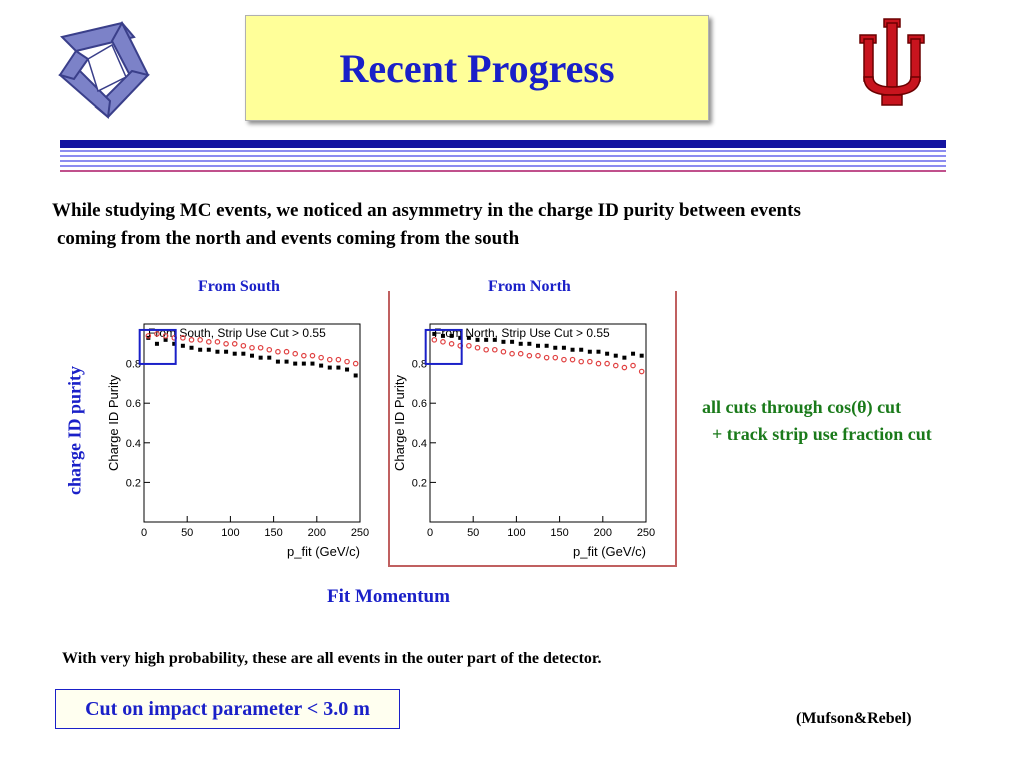 This screenshot has width=1024, height=768. What do you see at coordinates (187, 533) in the screenshot?
I see `x-tick-label: 50` at bounding box center [187, 533].